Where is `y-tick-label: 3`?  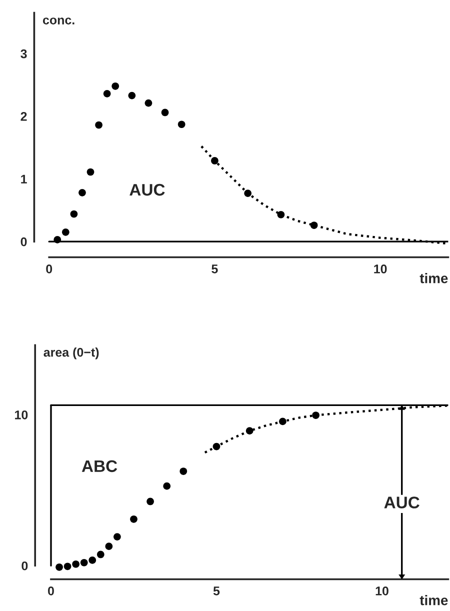 y-tick-label: 3 is located at coordinates (23, 53).